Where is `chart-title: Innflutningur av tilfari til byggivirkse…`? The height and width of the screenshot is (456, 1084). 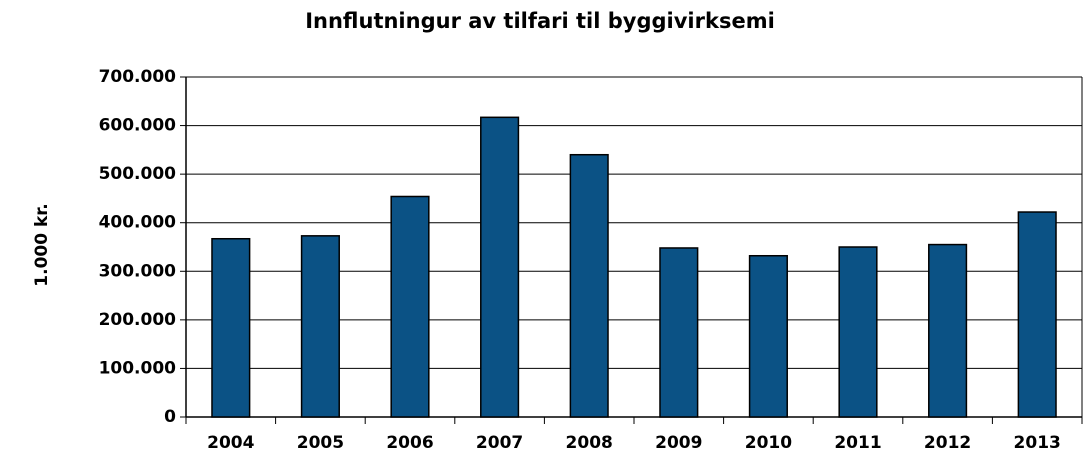 chart-title: Innflutningur av tilfari til byggivirkse… is located at coordinates (540, 21).